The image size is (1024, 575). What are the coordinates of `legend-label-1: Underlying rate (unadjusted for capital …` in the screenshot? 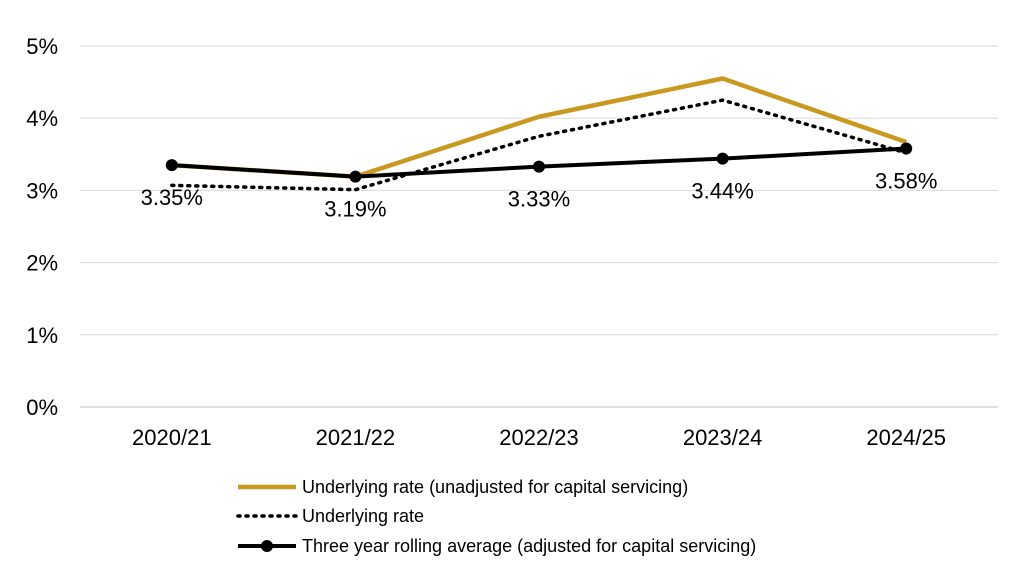 It's located at (495, 487).